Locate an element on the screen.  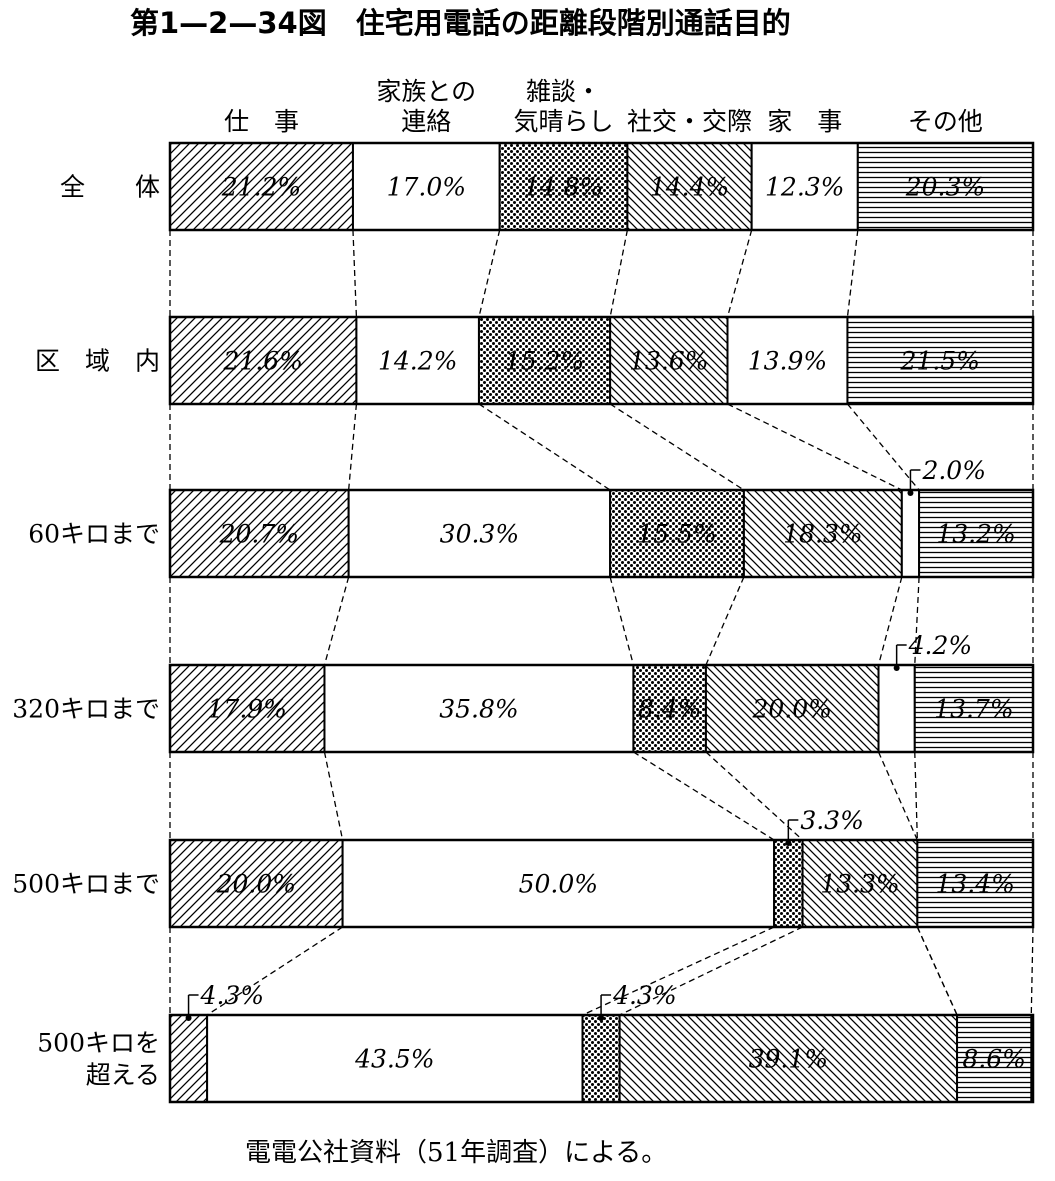
row-label-4: 500キロまで is located at coordinates (86, 884).